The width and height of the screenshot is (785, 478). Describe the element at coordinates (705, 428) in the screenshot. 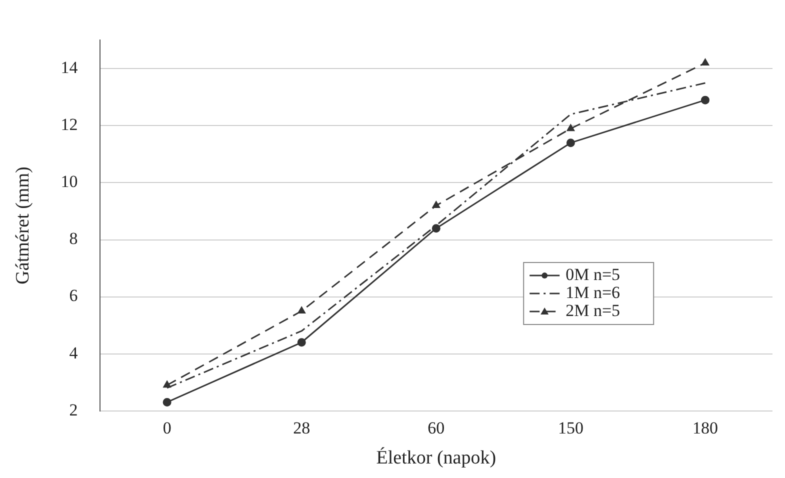

I see `x-tick-label: 180` at that location.